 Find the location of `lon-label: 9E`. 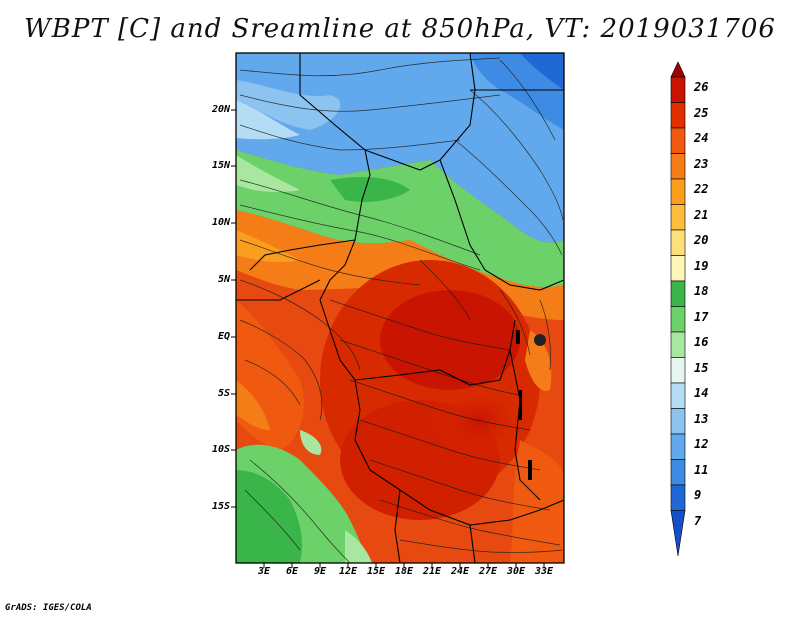

lon-label: 9E is located at coordinates (320, 571).